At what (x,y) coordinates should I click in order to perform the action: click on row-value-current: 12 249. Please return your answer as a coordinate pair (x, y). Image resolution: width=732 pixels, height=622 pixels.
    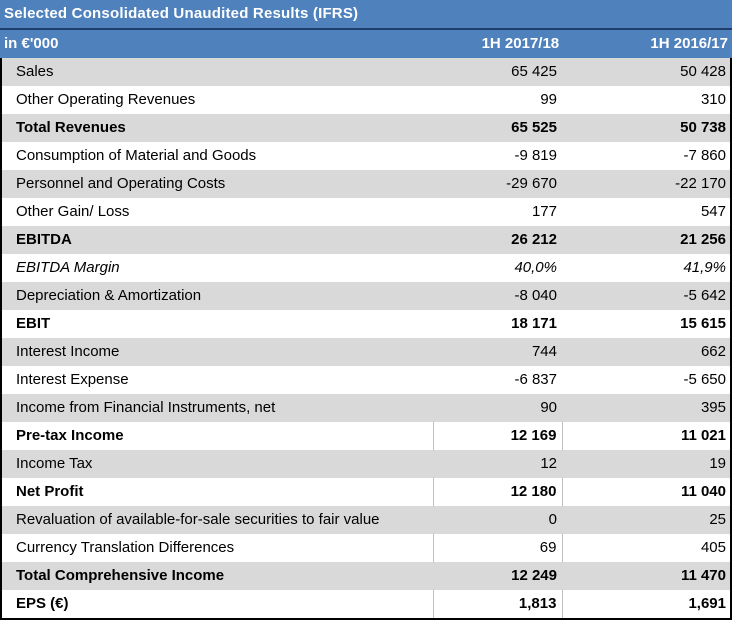
    Looking at the image, I should click on (534, 575).